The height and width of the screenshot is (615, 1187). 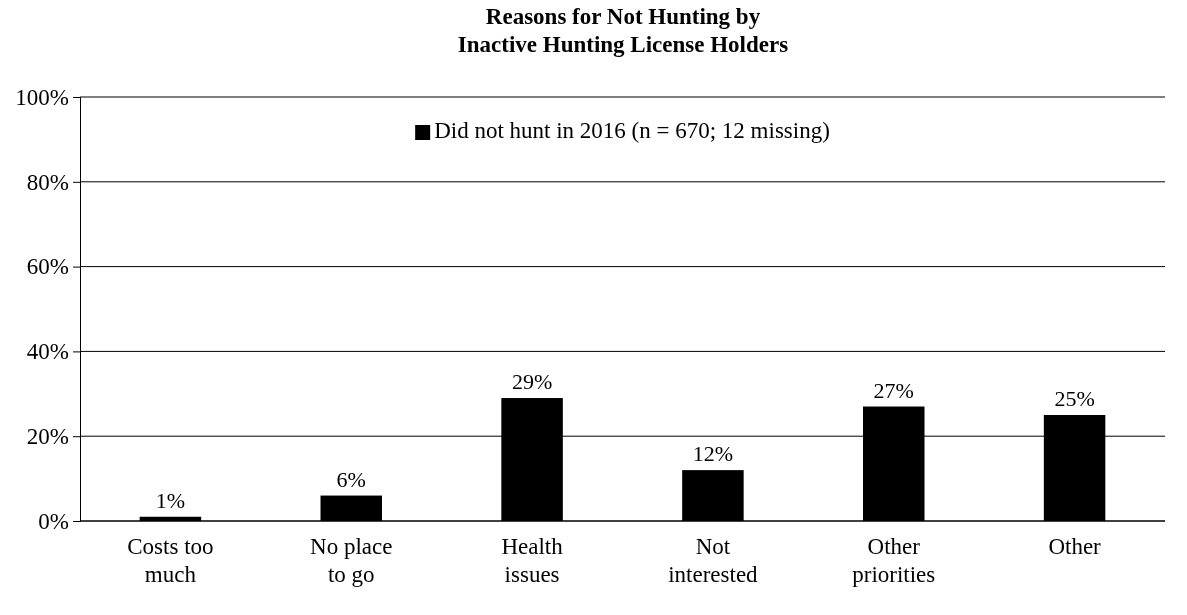 What do you see at coordinates (893, 390) in the screenshot?
I see `data-label: 27%` at bounding box center [893, 390].